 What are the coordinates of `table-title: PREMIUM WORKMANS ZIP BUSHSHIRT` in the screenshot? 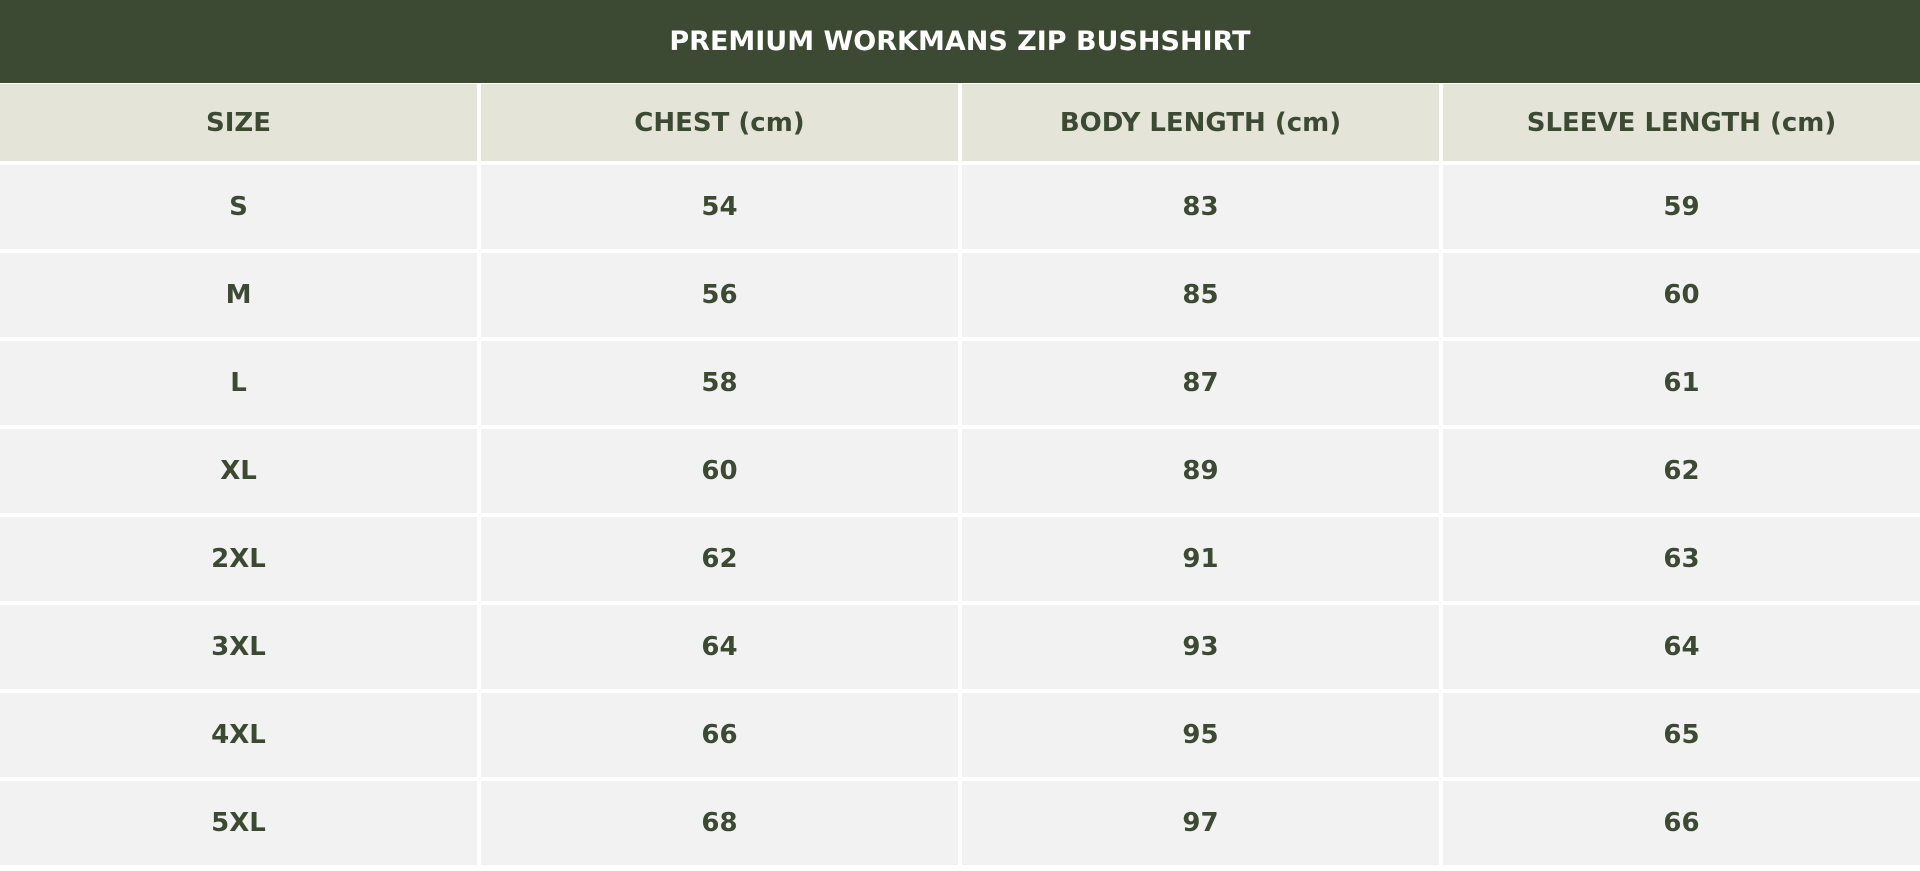 It's located at (960, 41).